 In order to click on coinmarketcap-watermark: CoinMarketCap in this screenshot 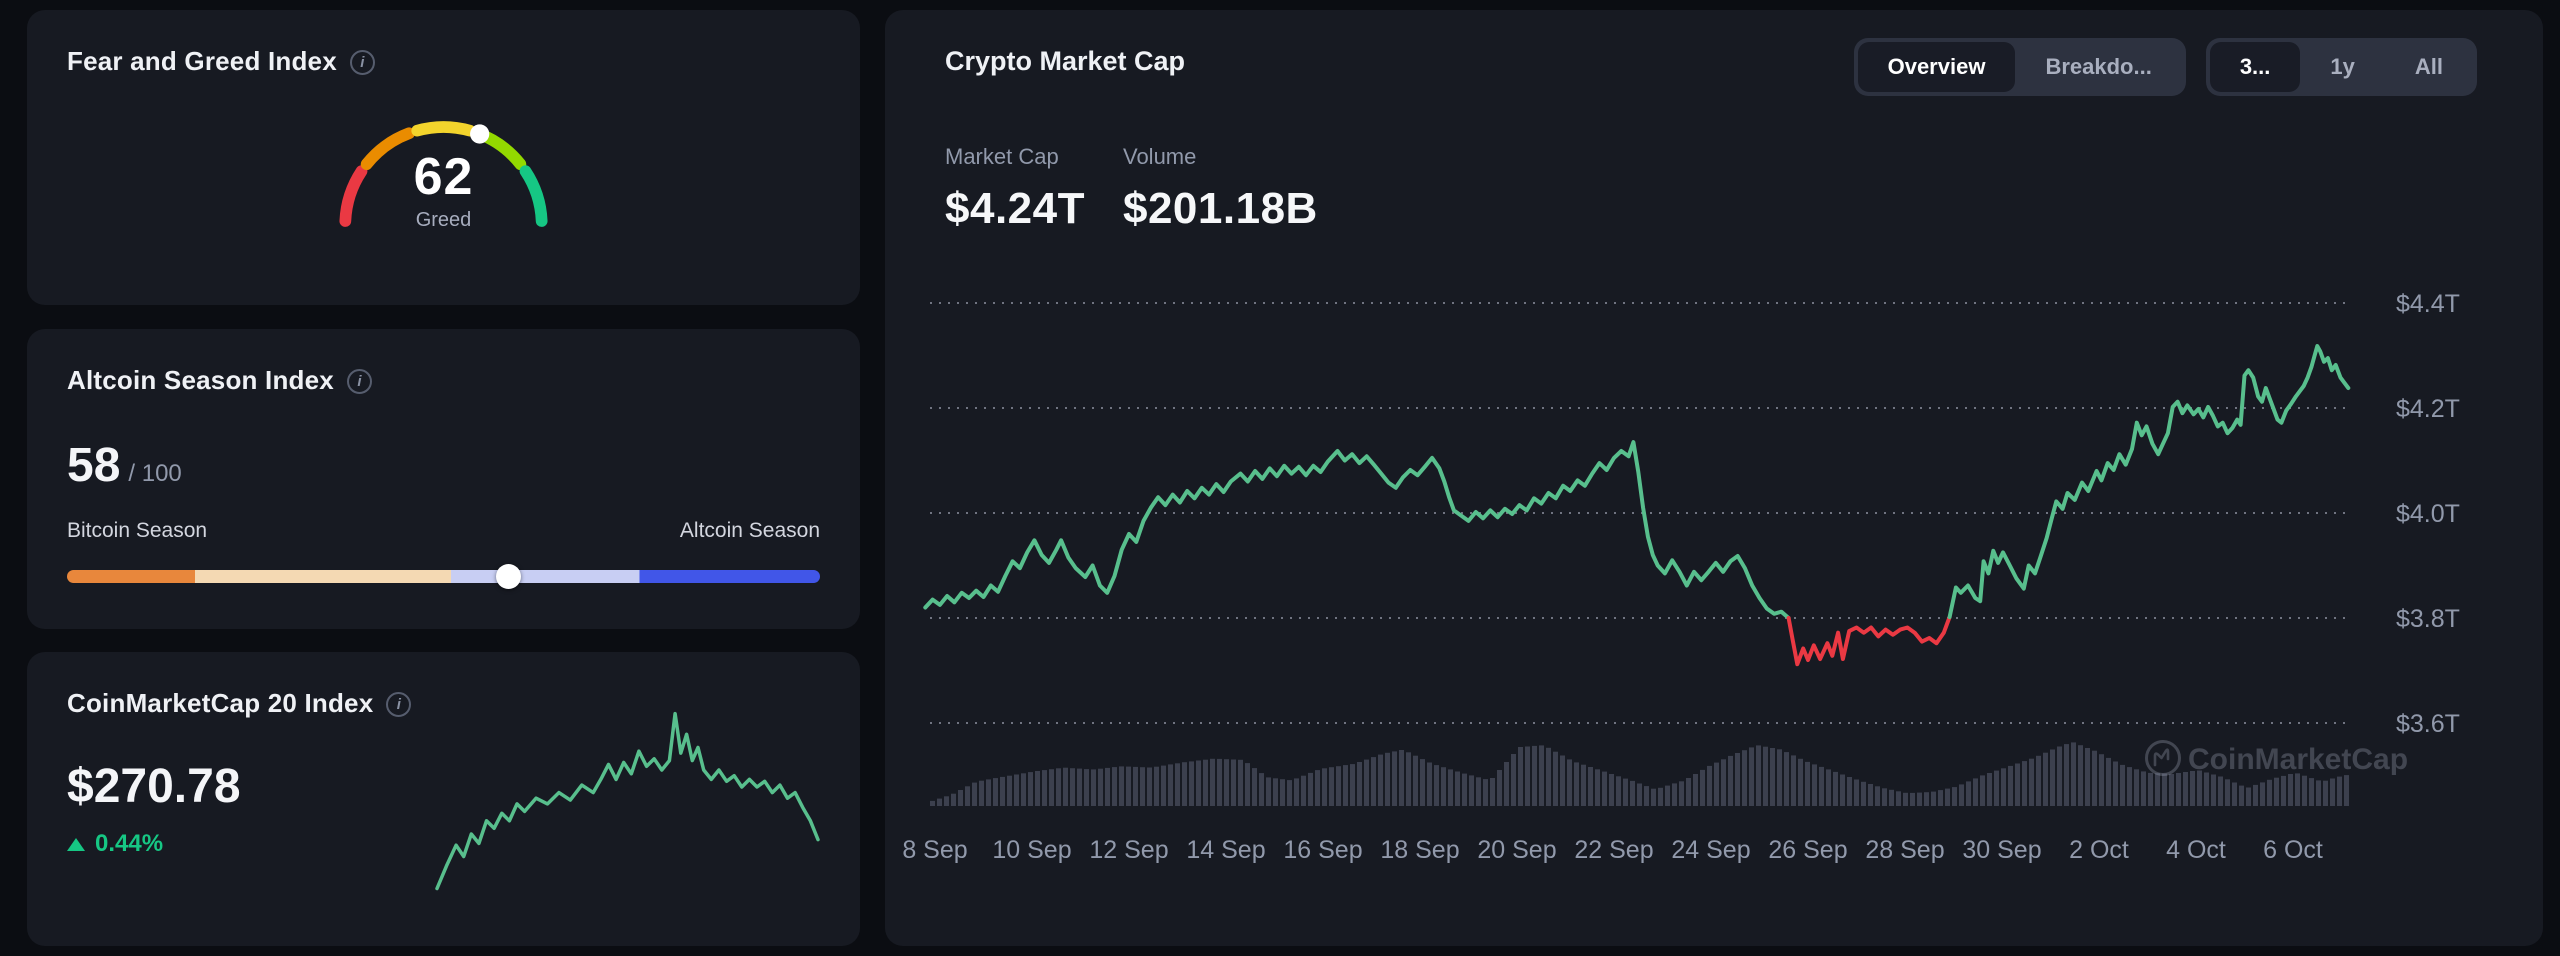, I will do `click(2276, 758)`.